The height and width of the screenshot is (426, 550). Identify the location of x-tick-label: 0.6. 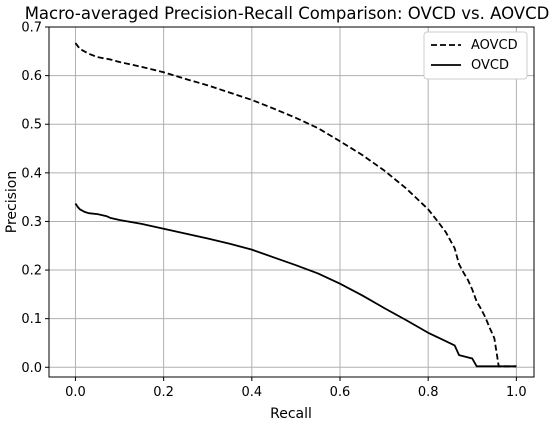
(340, 392).